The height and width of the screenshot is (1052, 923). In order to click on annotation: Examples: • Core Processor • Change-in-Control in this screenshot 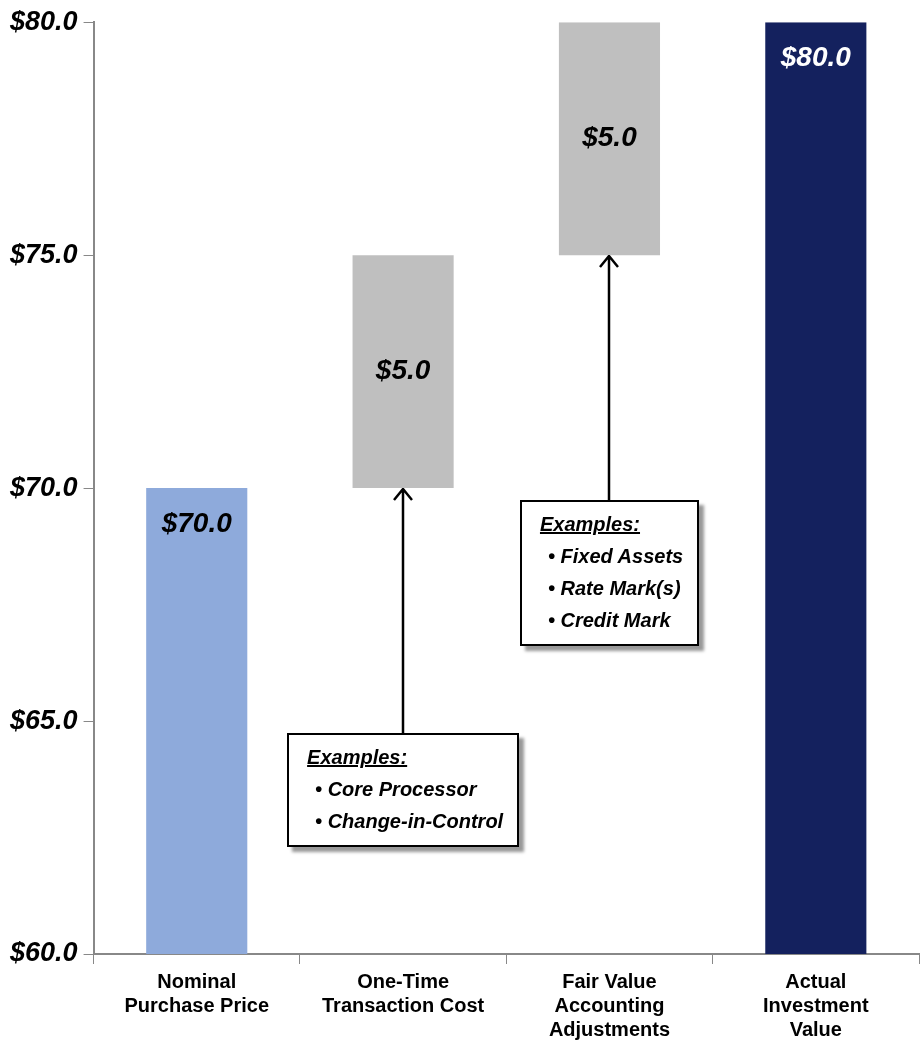, I will do `click(405, 790)`.